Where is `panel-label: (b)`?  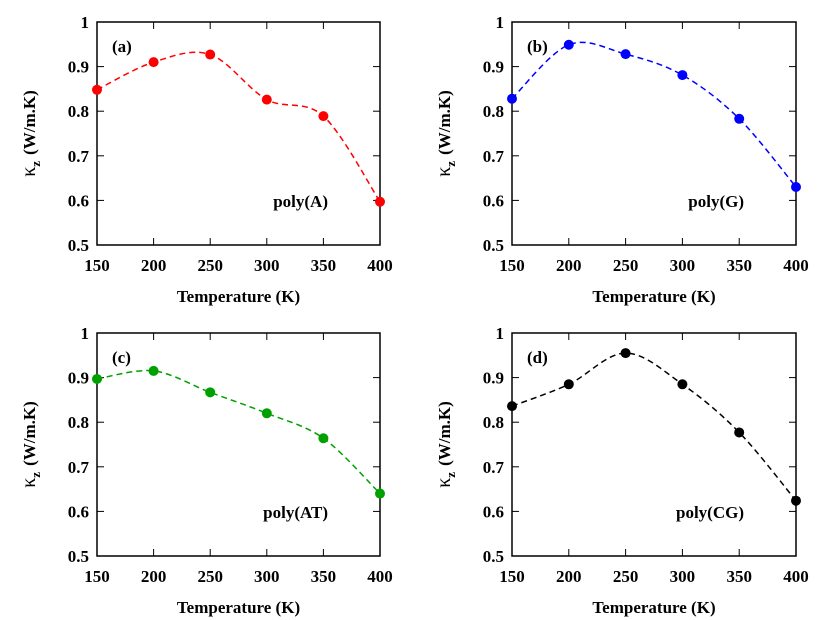 panel-label: (b) is located at coordinates (537, 46).